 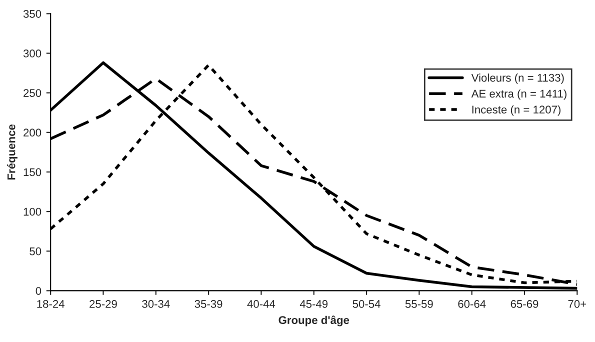 I want to click on x-tick-label: 25-29, so click(x=103, y=304).